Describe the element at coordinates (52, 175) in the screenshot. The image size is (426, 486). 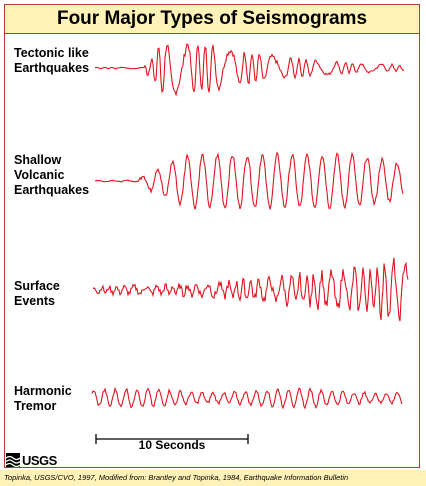
I see `trace-label-shallow-volcanic: Shallow Volcanic Earthquakes` at that location.